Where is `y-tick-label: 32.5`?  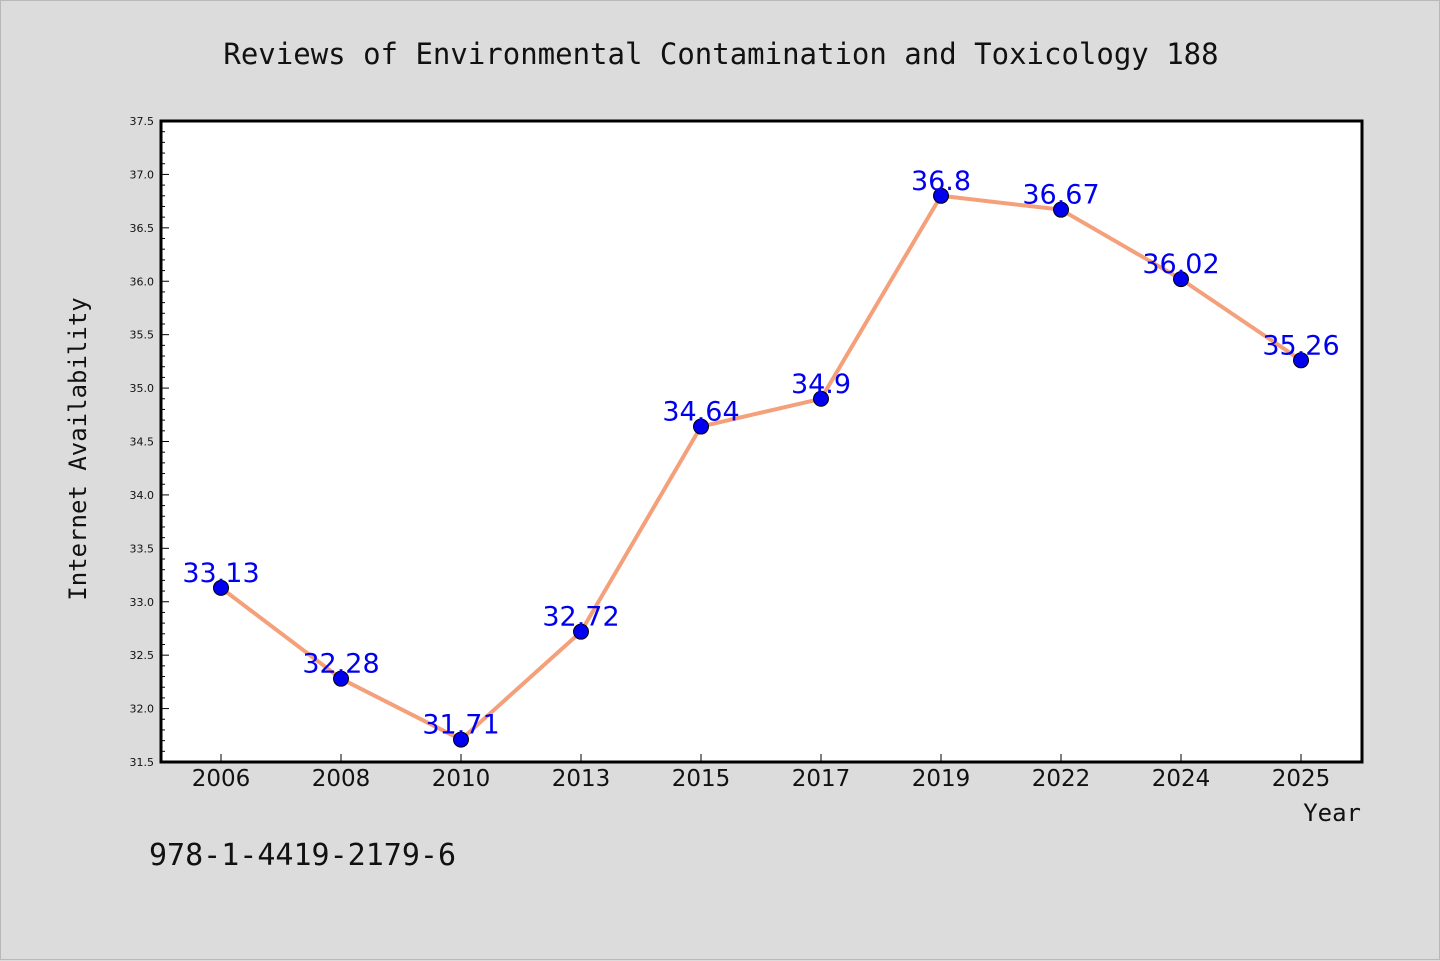 y-tick-label: 32.5 is located at coordinates (142, 655).